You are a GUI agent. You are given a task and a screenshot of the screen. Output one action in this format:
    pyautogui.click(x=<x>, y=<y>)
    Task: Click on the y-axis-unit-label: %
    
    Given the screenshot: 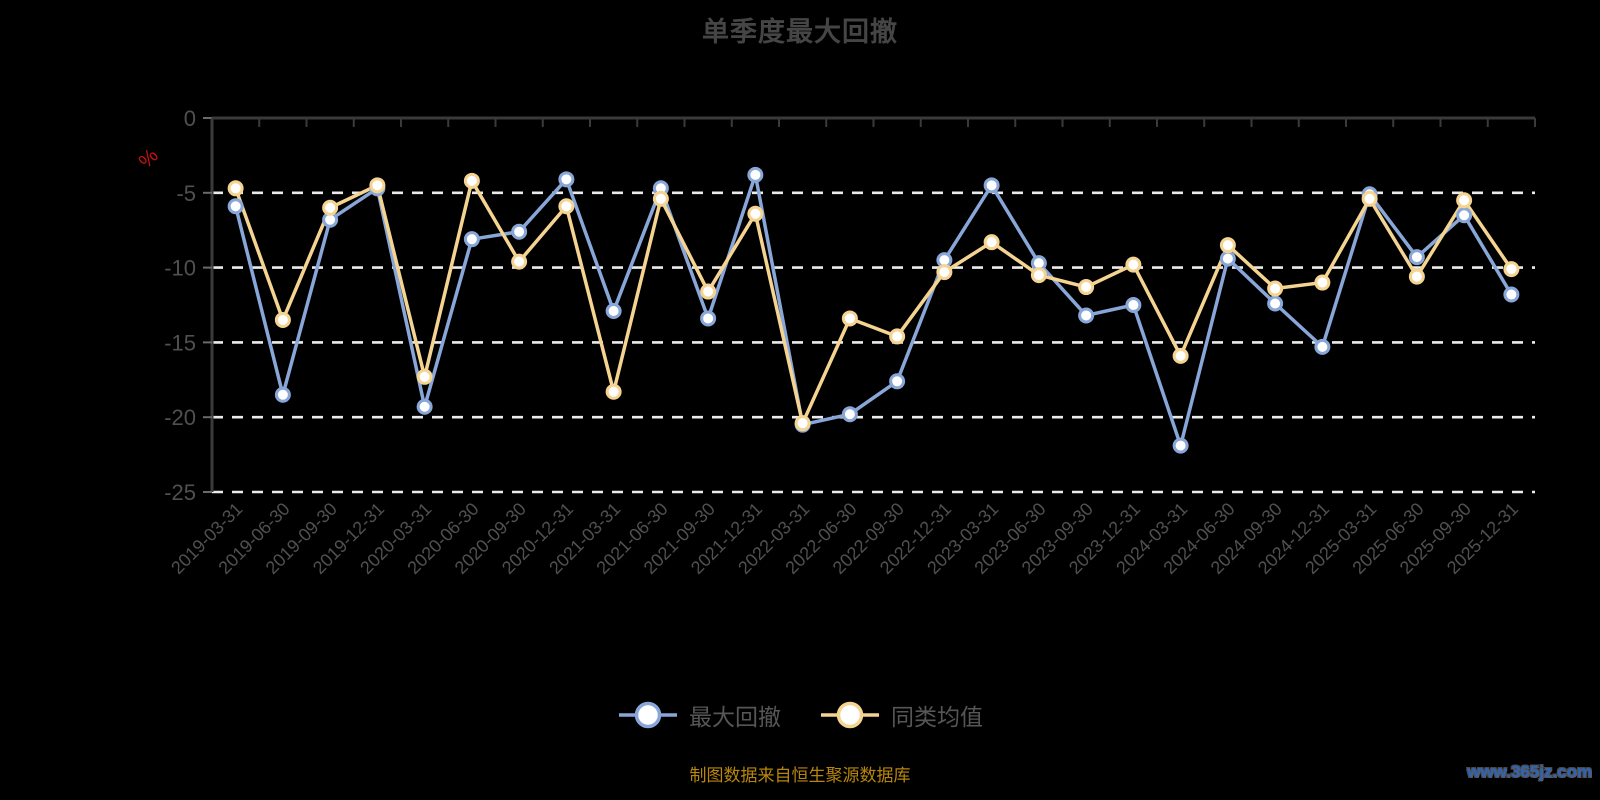 What is the action you would take?
    pyautogui.click(x=149, y=159)
    